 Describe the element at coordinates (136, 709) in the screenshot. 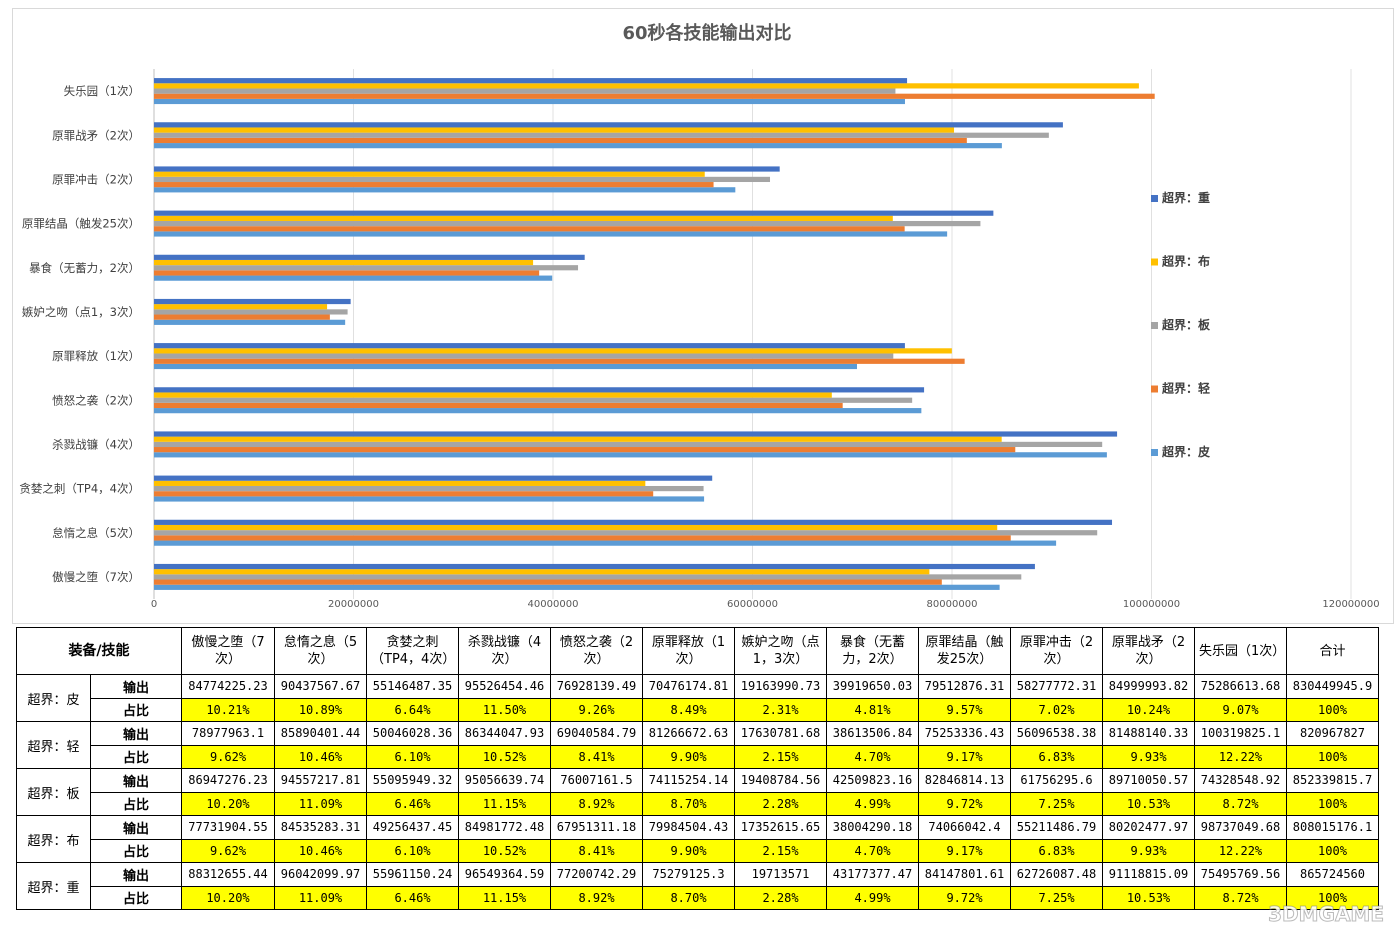

I see `share-label: 占比` at that location.